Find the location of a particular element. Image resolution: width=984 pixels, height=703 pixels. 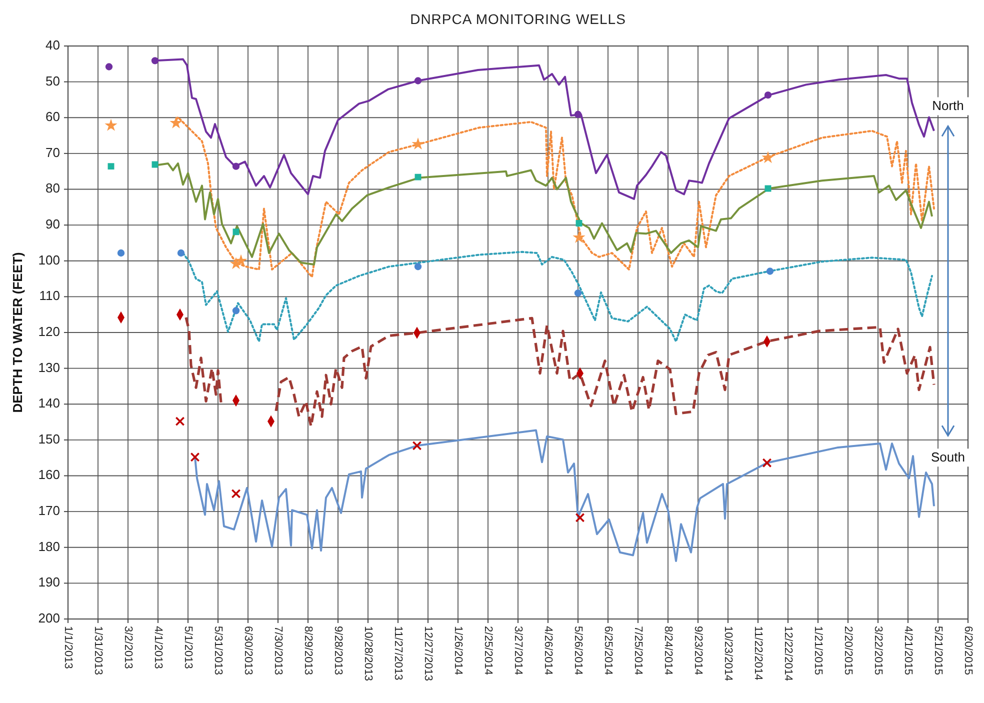

x-tick-label: 11/27/2013 is located at coordinates (398, 653).